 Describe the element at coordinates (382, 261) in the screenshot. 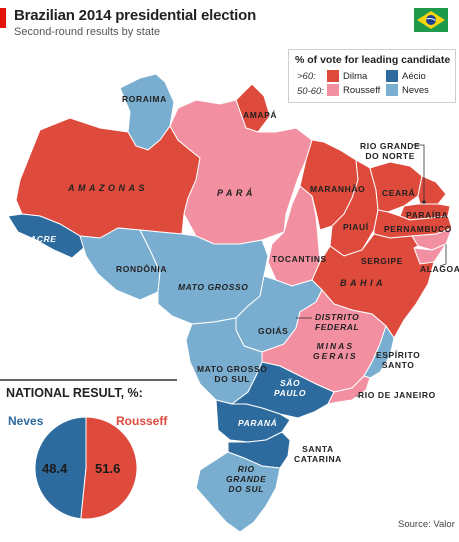

I see `label-sergipe: SERGIPE` at that location.